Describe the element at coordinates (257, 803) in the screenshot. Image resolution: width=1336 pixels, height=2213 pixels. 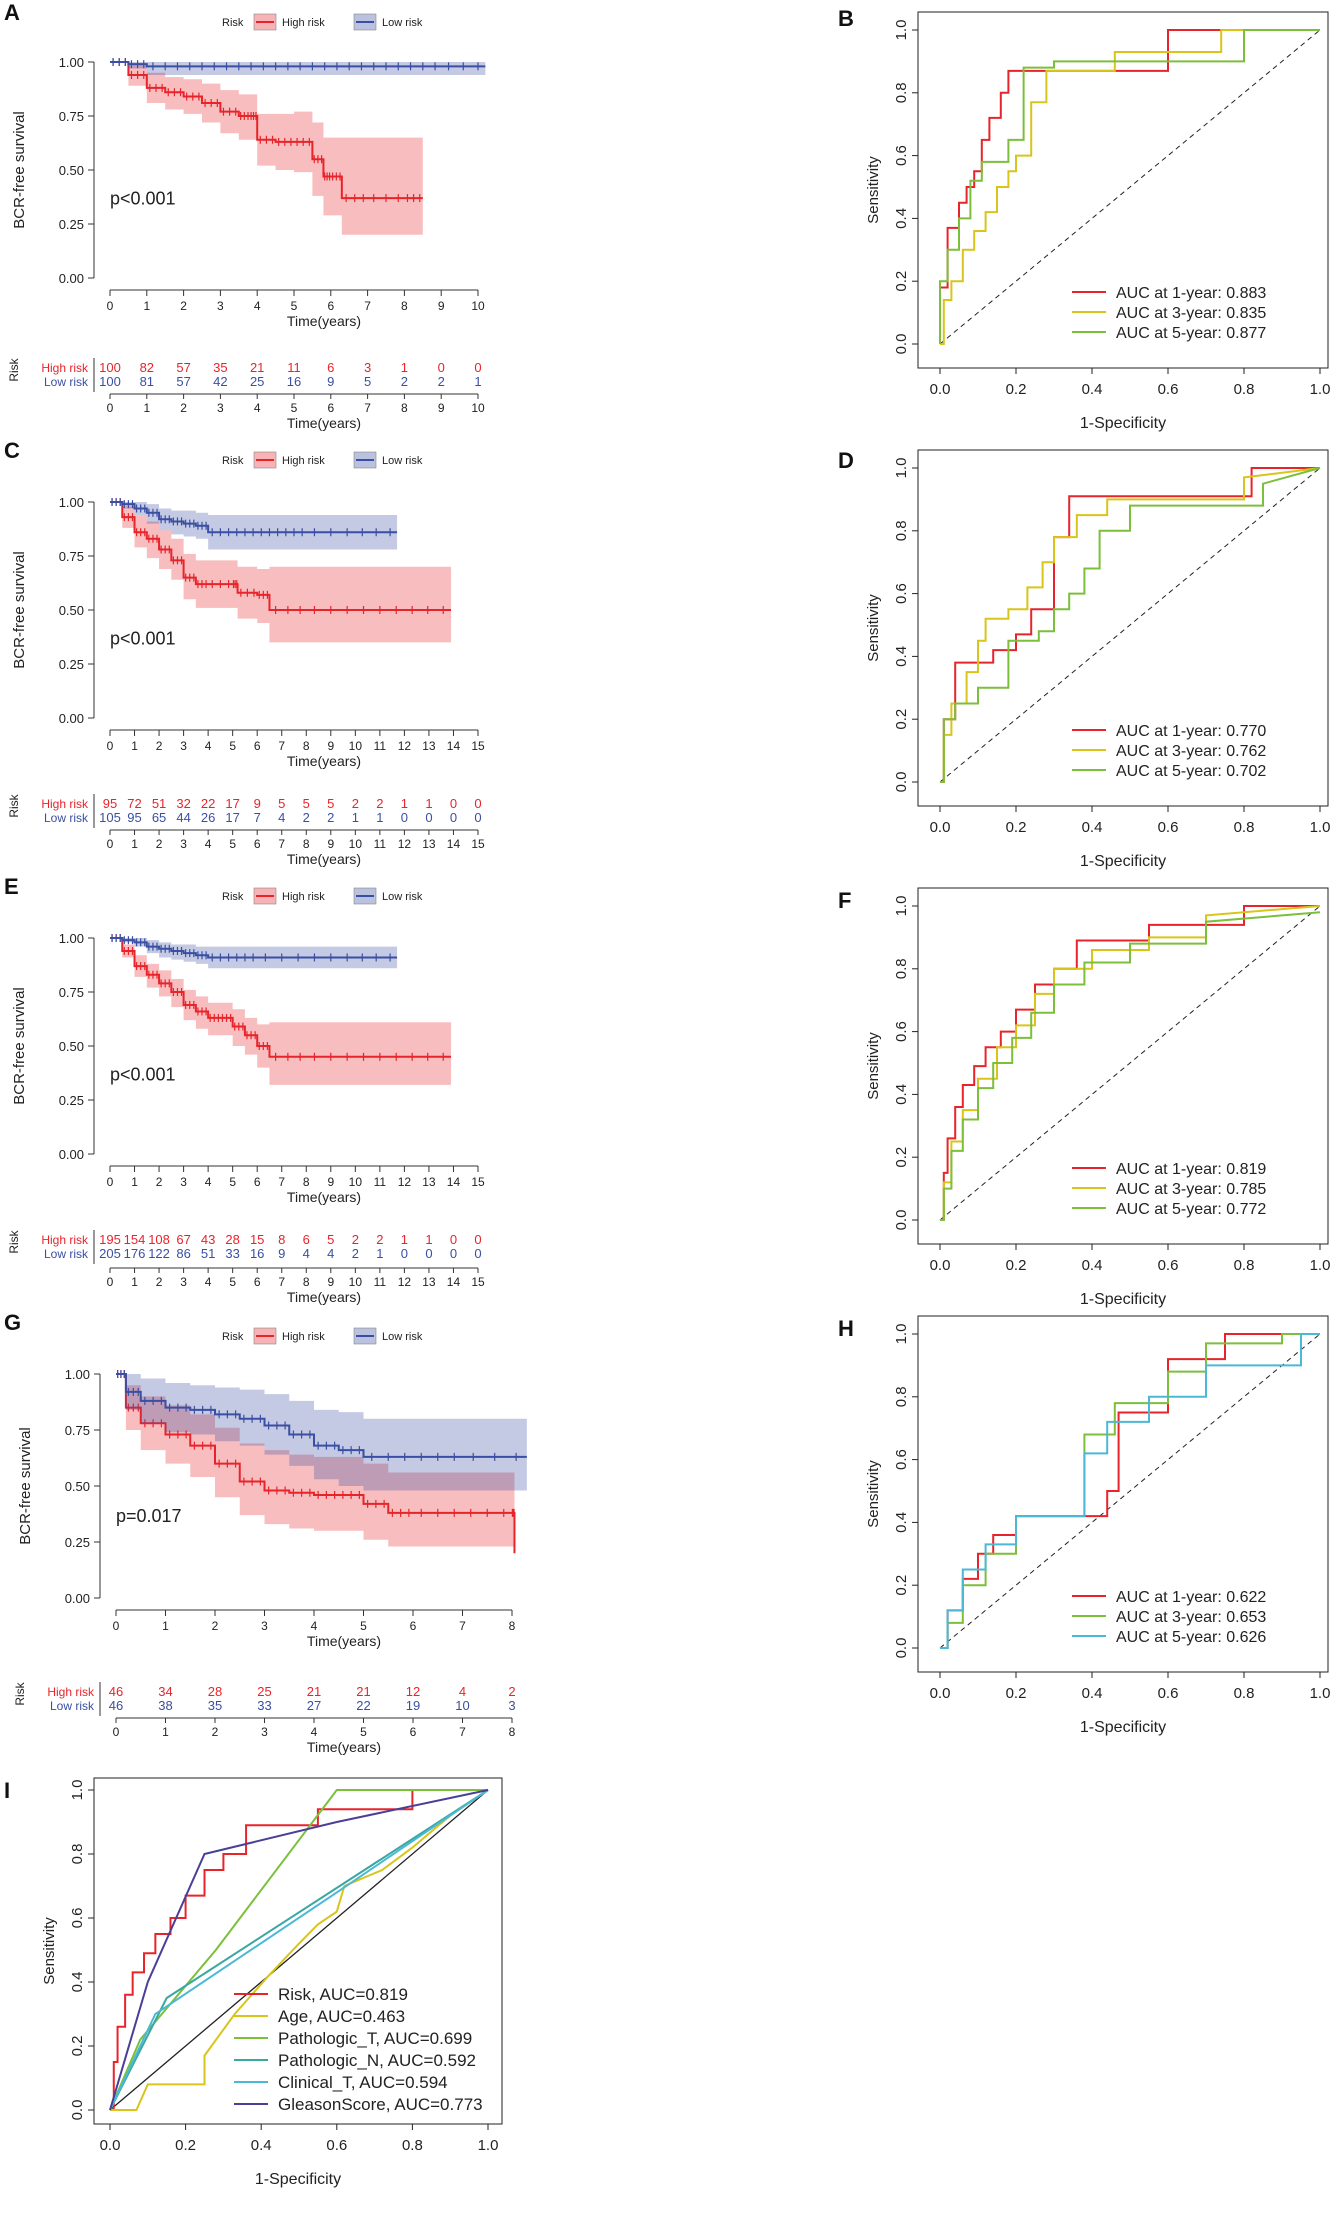
I see `risk-count: 9` at that location.